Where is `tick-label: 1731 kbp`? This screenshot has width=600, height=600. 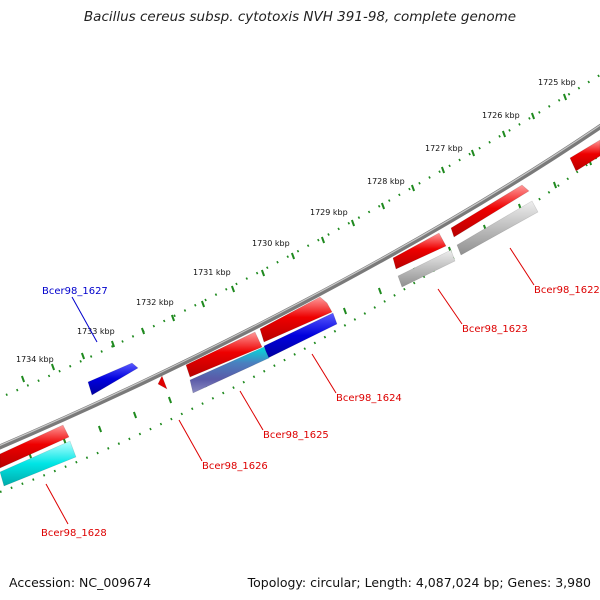
tick-label: 1731 kbp is located at coordinates (212, 272).